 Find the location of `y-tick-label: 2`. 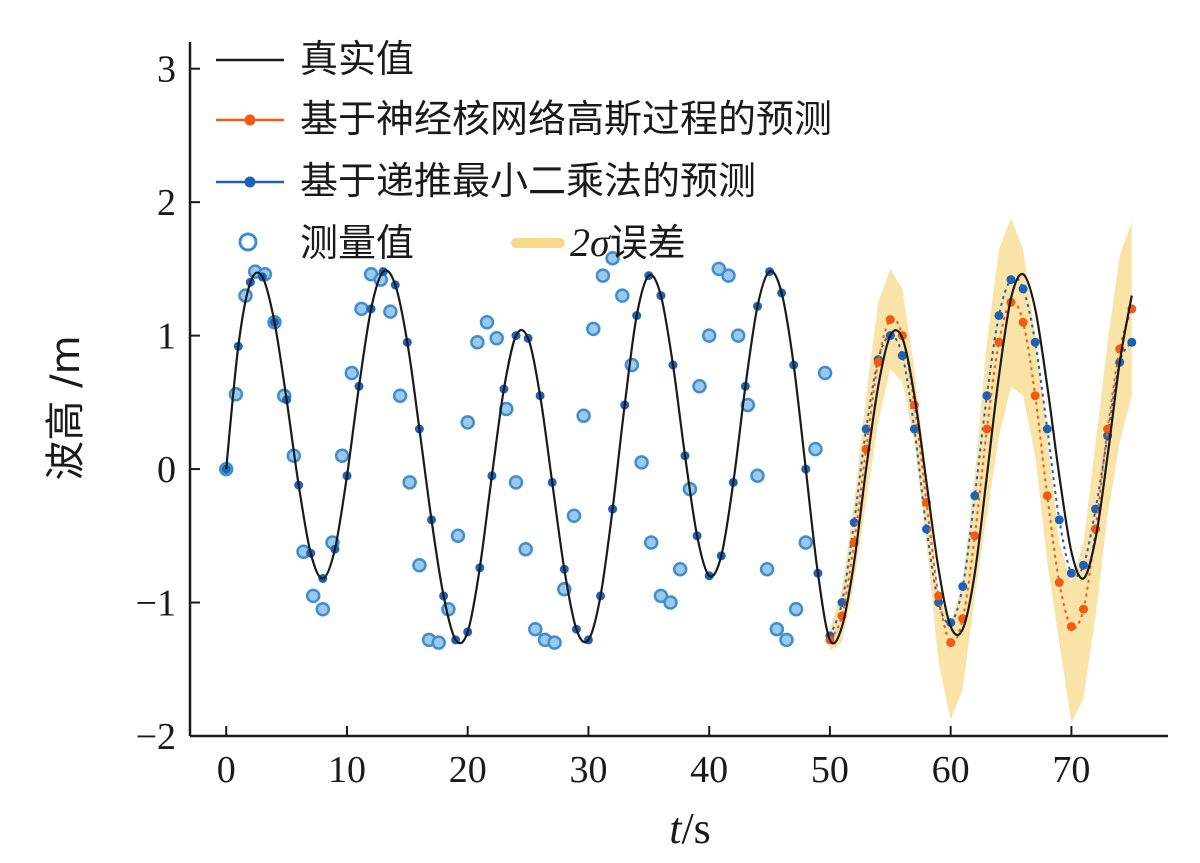

y-tick-label: 2 is located at coordinates (166, 203).